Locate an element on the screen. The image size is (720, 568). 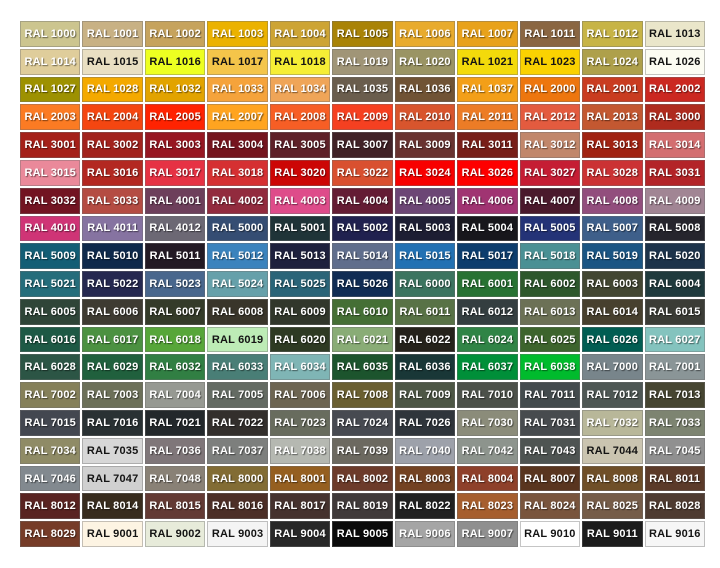
swatch-ral-3020: RAL 3020 is located at coordinates (300, 172).